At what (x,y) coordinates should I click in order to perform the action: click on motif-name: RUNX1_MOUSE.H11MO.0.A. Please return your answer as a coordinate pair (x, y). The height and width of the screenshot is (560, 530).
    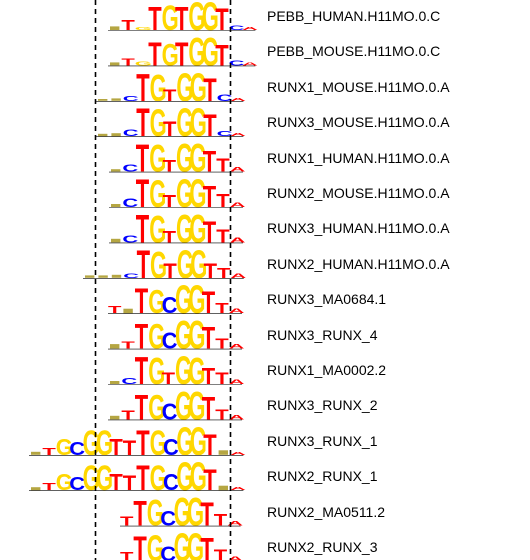
    Looking at the image, I should click on (358, 86).